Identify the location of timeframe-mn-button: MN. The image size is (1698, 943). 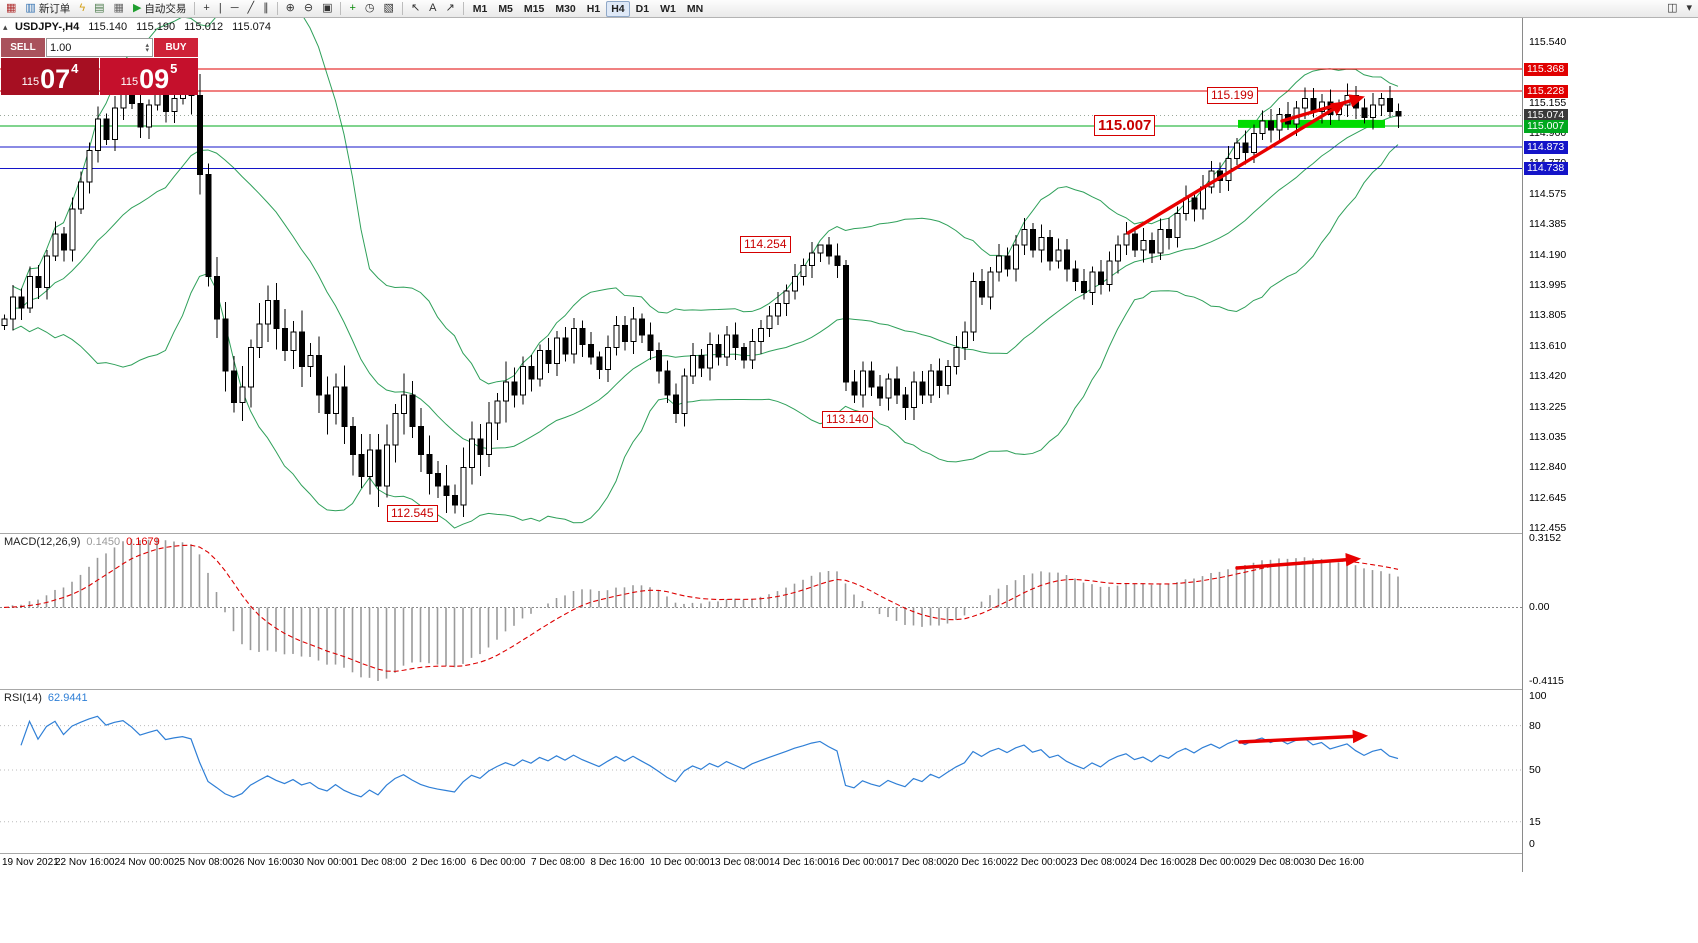
(695, 9).